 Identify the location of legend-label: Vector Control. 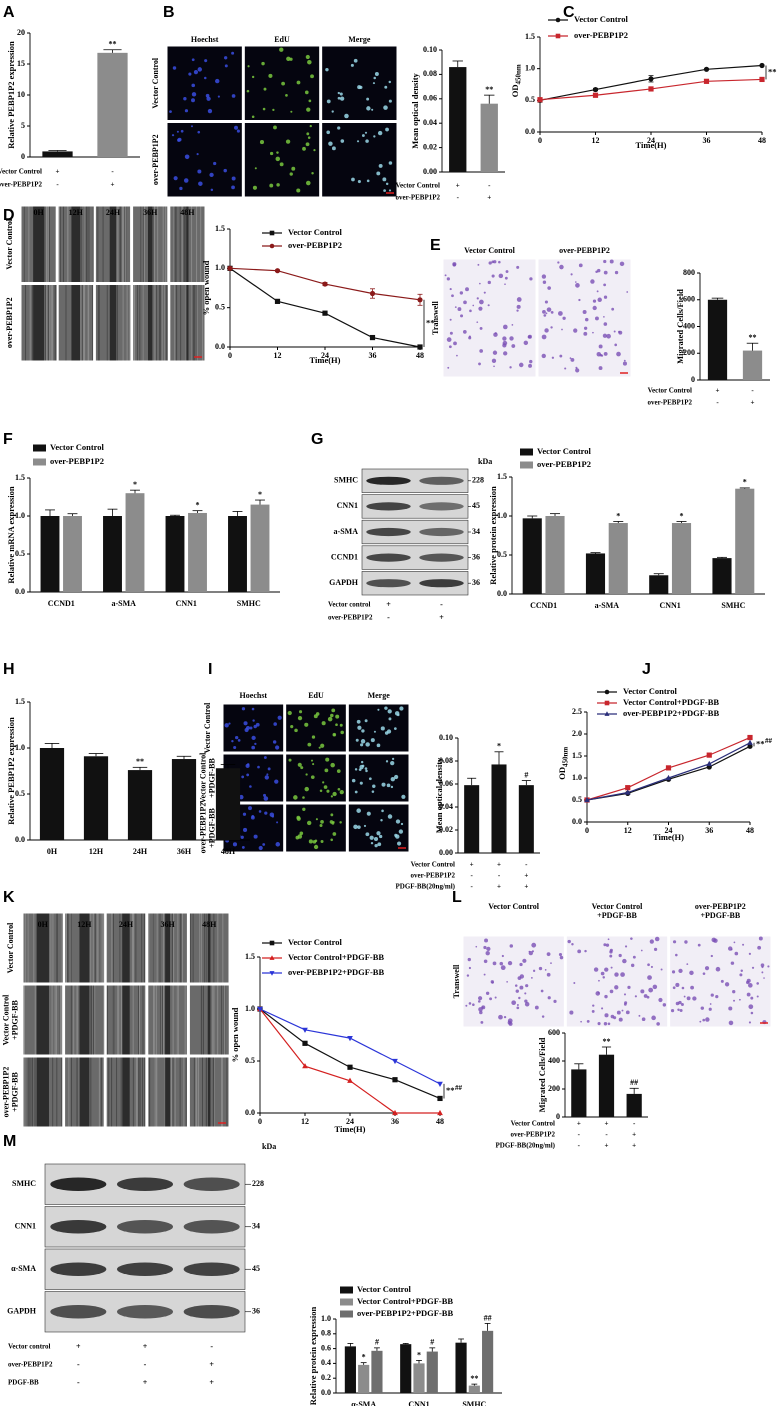
(564, 451).